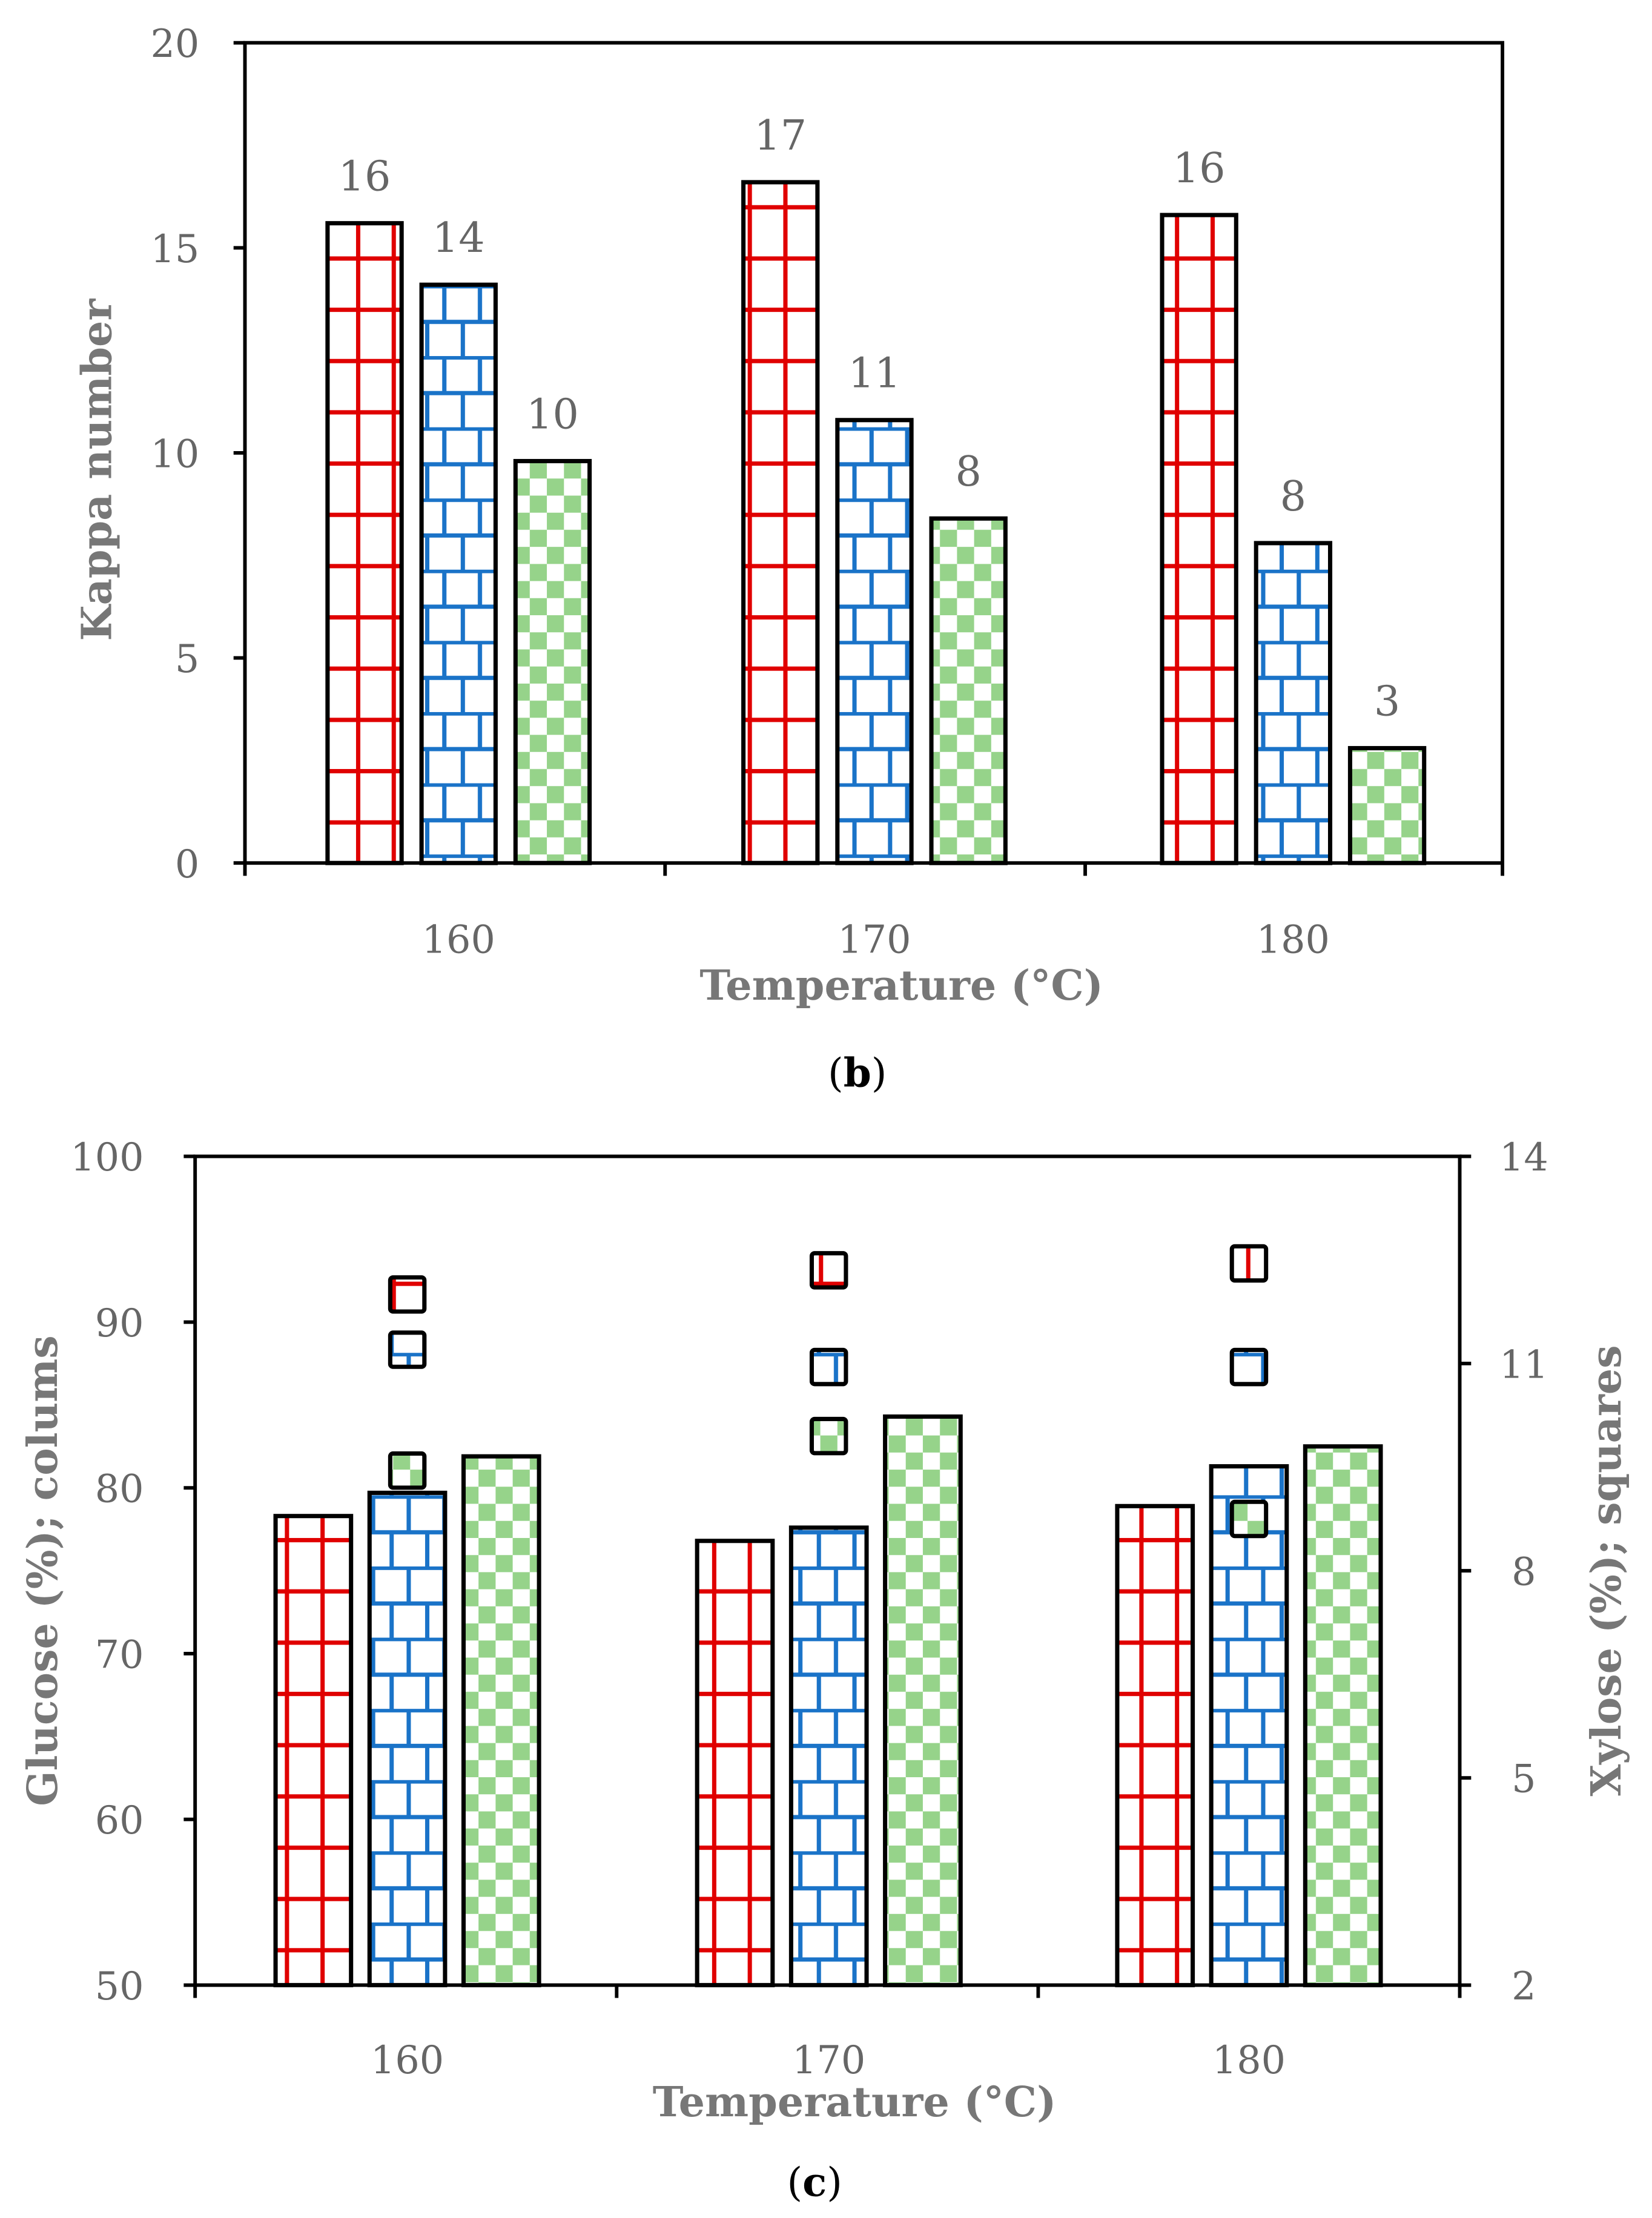  I want to click on data-label: 10, so click(552, 415).